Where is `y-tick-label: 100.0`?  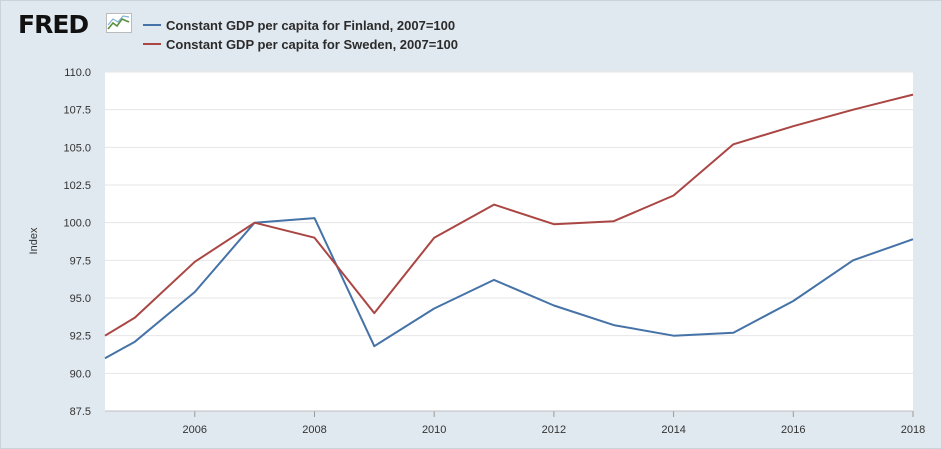
y-tick-label: 100.0 is located at coordinates (77, 224).